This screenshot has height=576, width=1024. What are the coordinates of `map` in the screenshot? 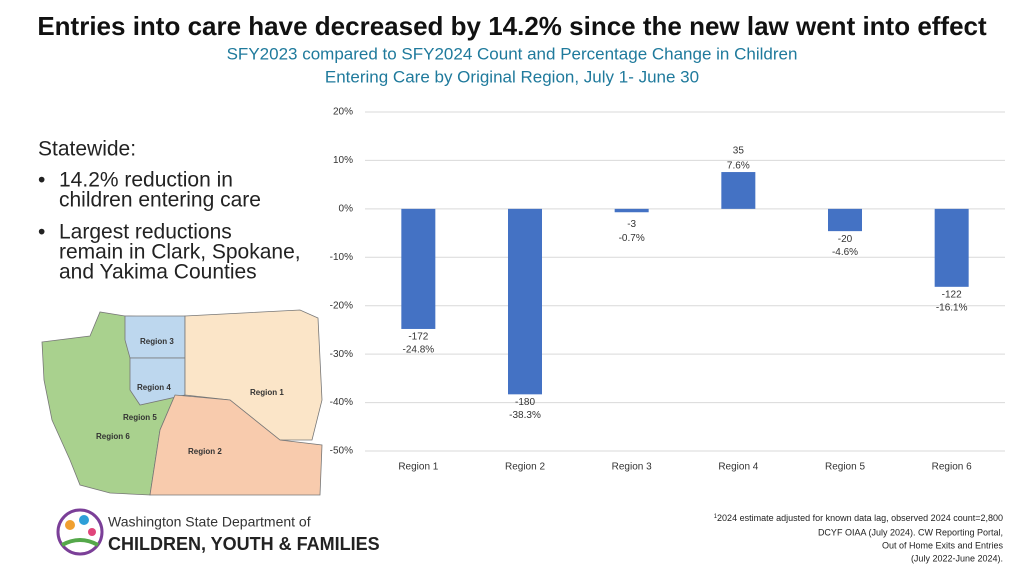 It's located at (182, 402).